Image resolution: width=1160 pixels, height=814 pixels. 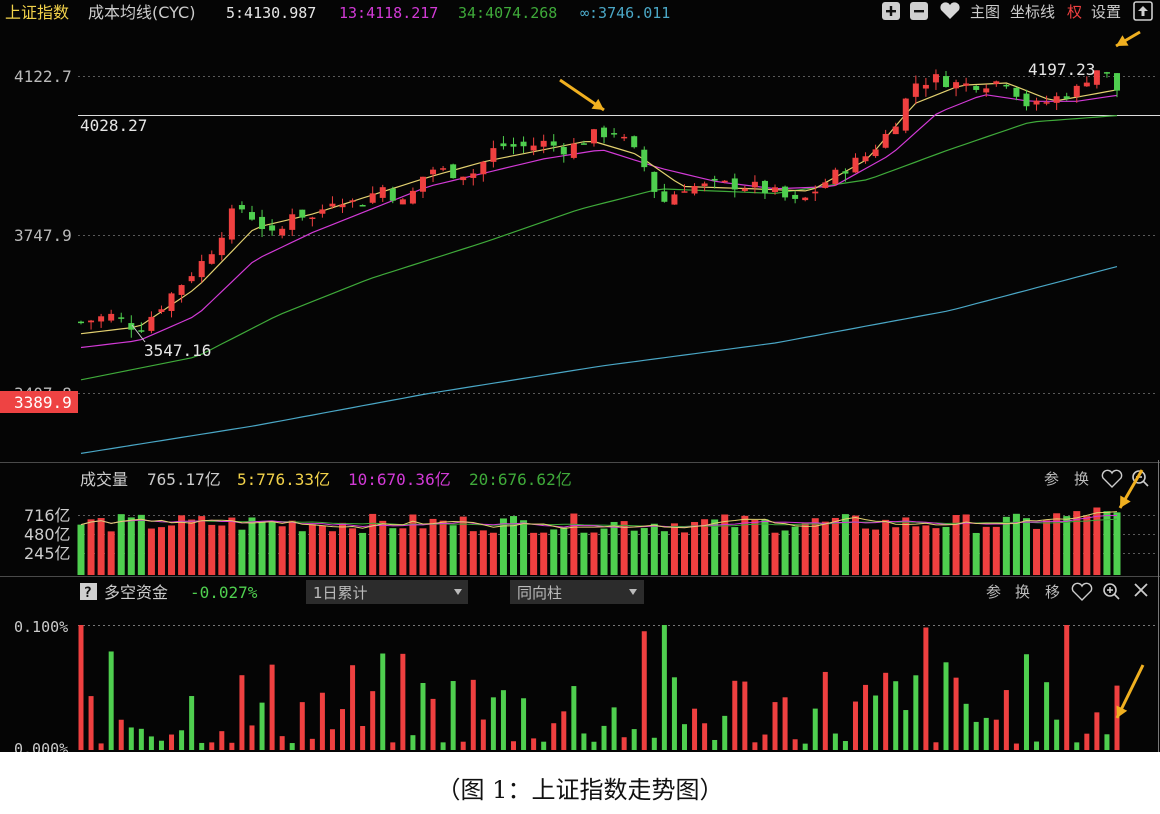 What do you see at coordinates (1143, 11) in the screenshot?
I see `export-icon` at bounding box center [1143, 11].